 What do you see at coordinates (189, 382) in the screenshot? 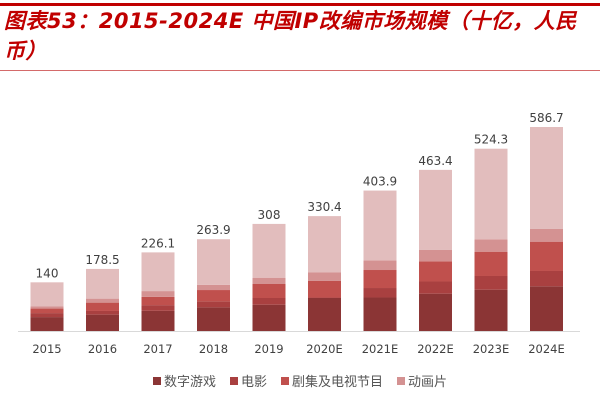
I see `legend-label: 数字游戏` at bounding box center [189, 382].